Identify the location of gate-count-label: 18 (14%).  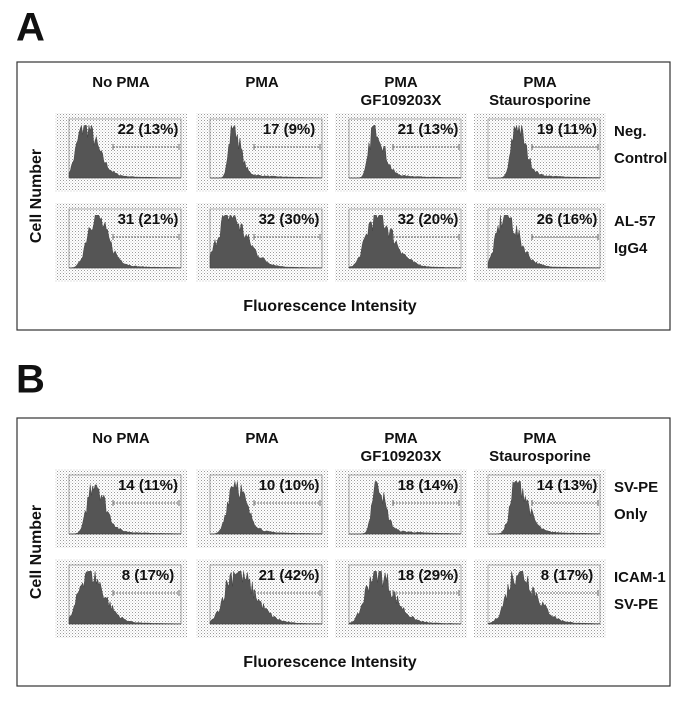
(428, 485).